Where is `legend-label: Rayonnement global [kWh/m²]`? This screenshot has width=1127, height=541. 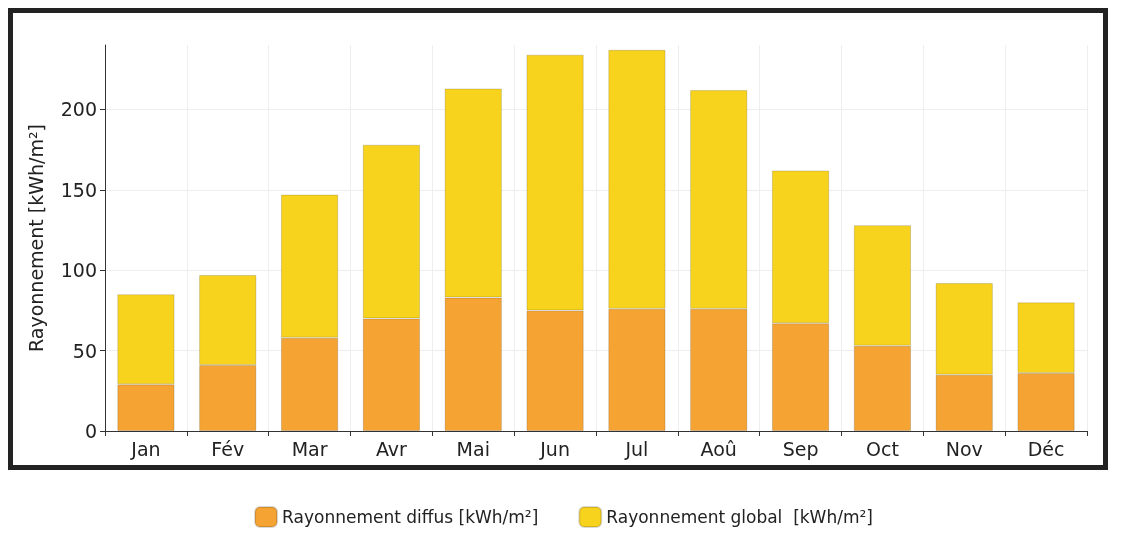
legend-label: Rayonnement global [kWh/m²] is located at coordinates (739, 517).